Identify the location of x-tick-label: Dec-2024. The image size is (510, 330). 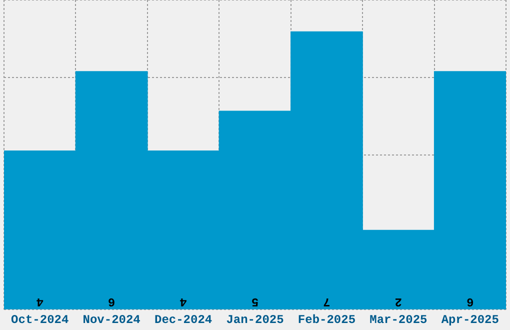
(183, 319).